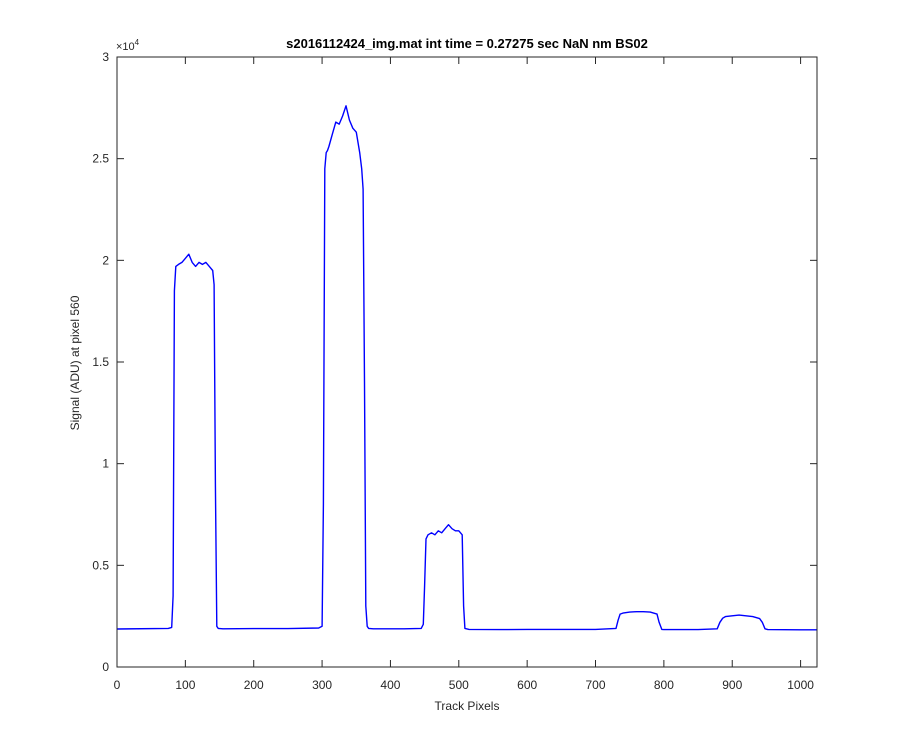 This screenshot has width=900, height=755. What do you see at coordinates (105, 260) in the screenshot?
I see `y-tick-label: 2` at bounding box center [105, 260].